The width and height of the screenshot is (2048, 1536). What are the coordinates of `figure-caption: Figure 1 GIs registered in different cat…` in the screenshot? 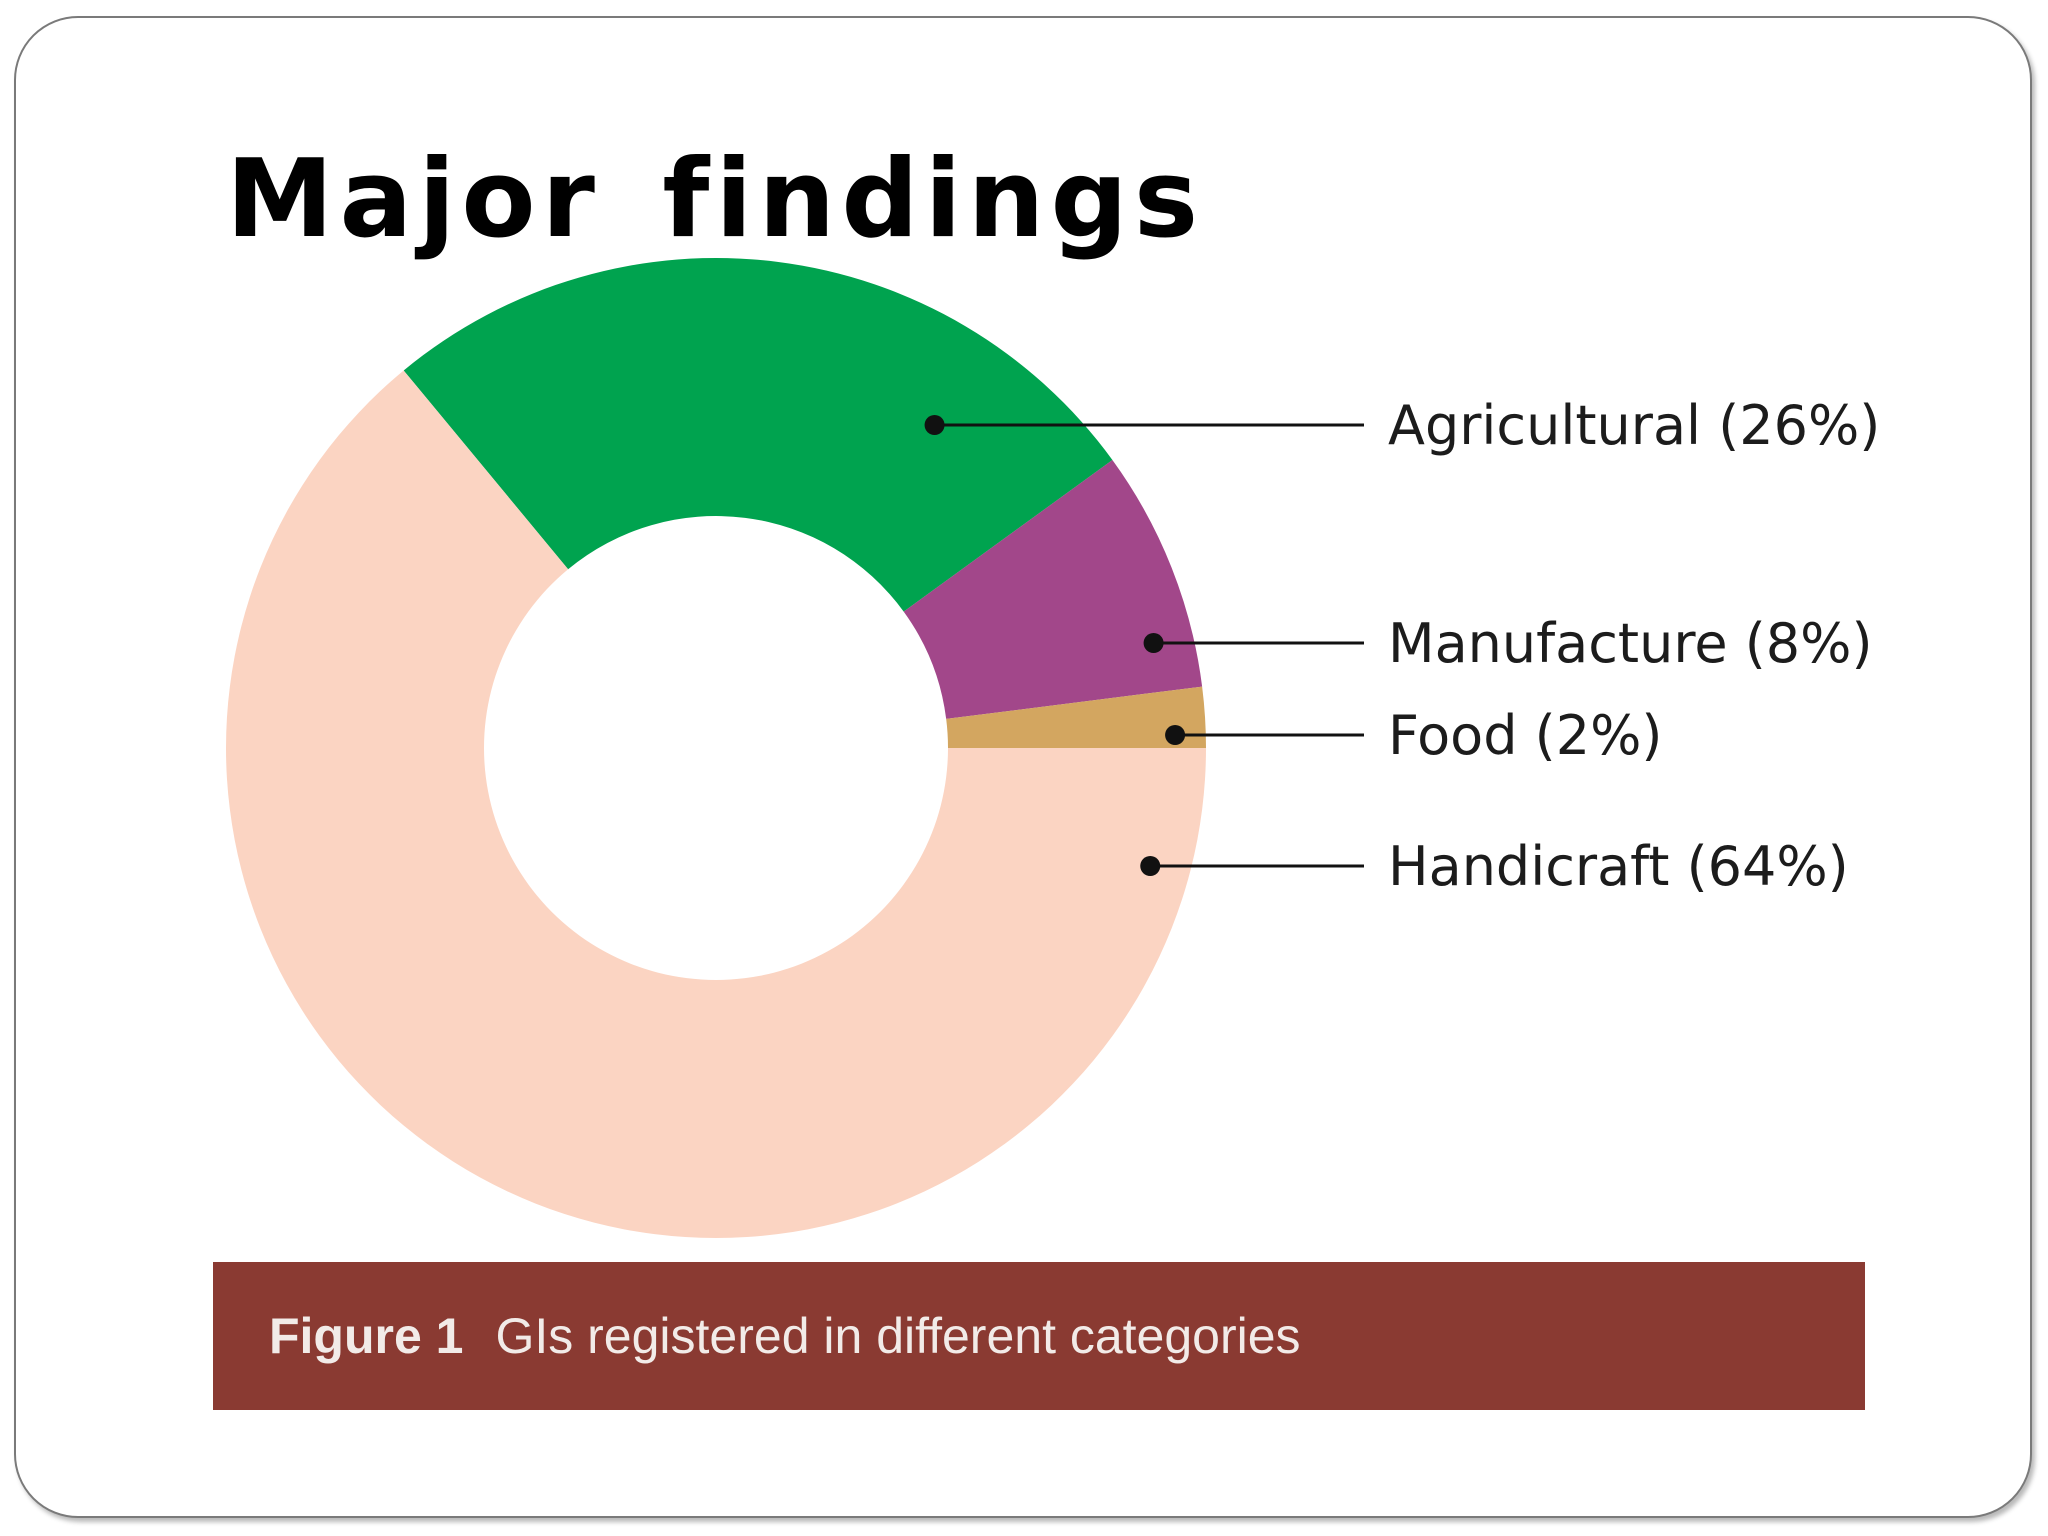 It's located at (1039, 1336).